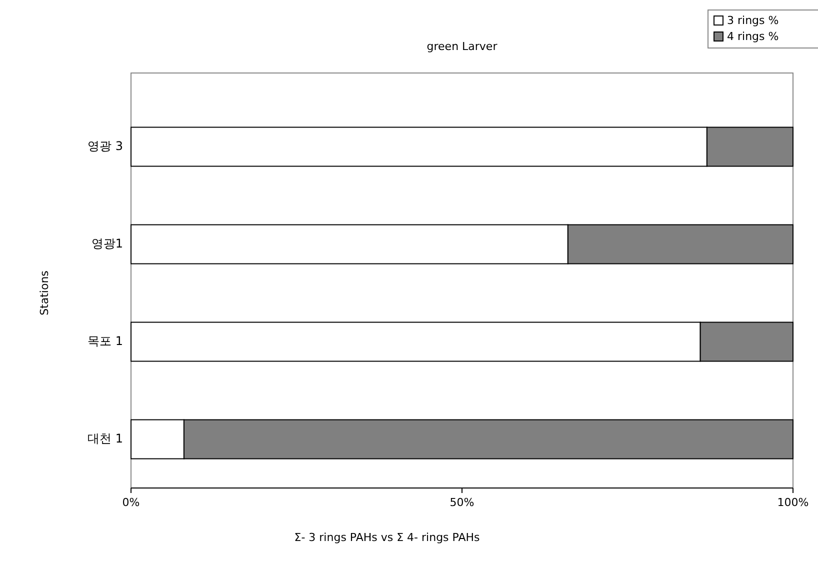 The image size is (818, 565). Describe the element at coordinates (753, 36) in the screenshot. I see `legend-label: 4 rings %` at that location.